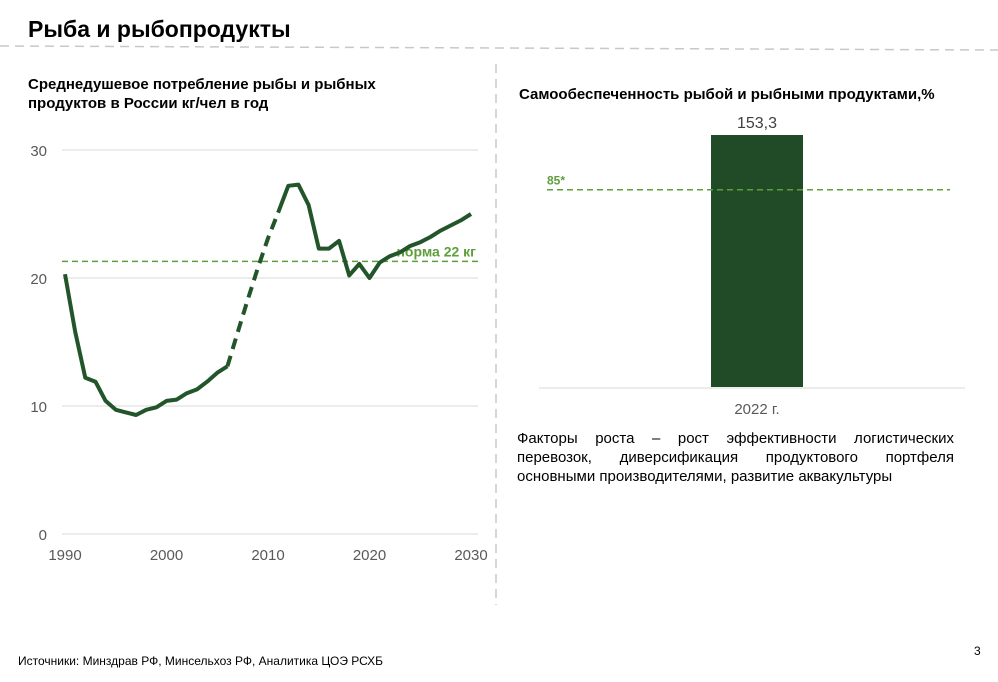 This screenshot has height=682, width=998. What do you see at coordinates (43, 535) in the screenshot?
I see `y-tick-label: 0` at bounding box center [43, 535].